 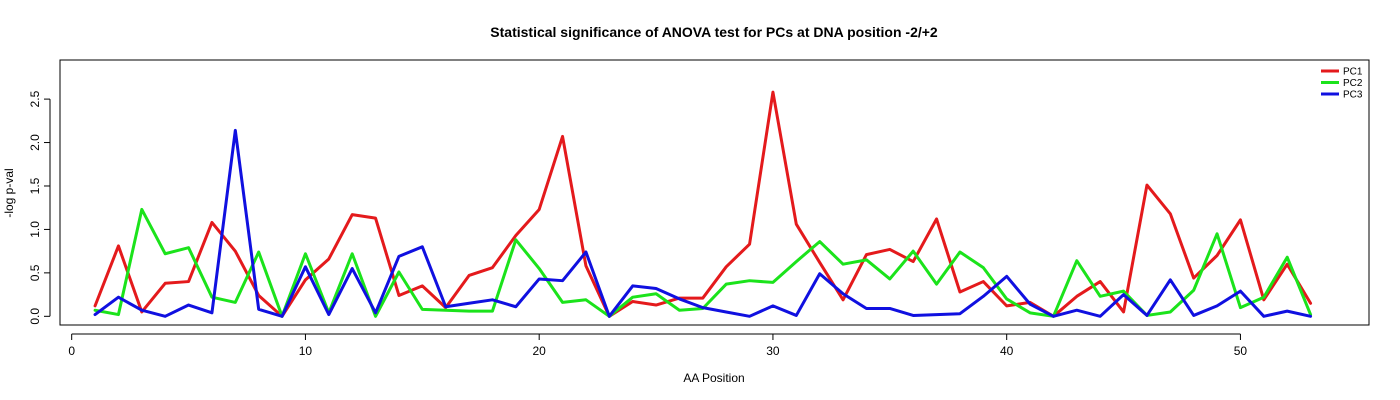 What do you see at coordinates (35, 272) in the screenshot?
I see `y-tick-label: 0.5` at bounding box center [35, 272].